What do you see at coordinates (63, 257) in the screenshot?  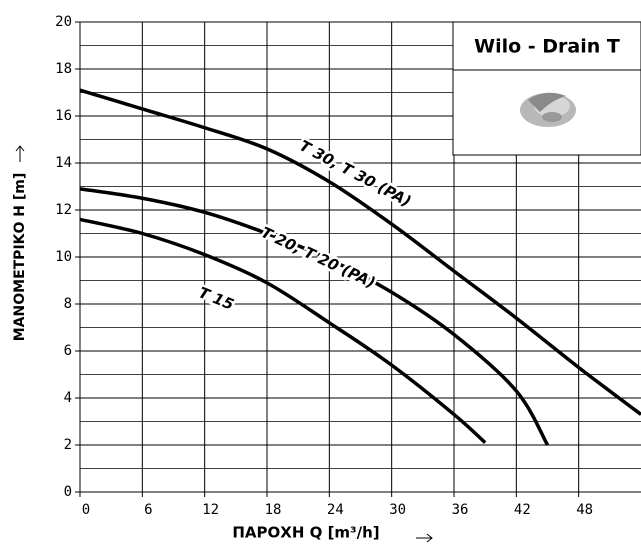 I see `y-tick-label: 10` at bounding box center [63, 257].